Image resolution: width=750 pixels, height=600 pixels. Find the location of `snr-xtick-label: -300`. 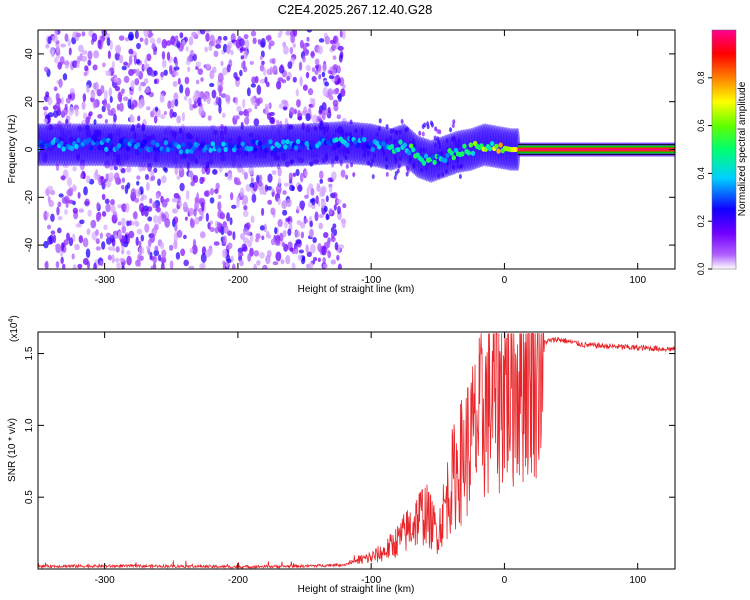

snr-xtick-label: -300 is located at coordinates (105, 580).